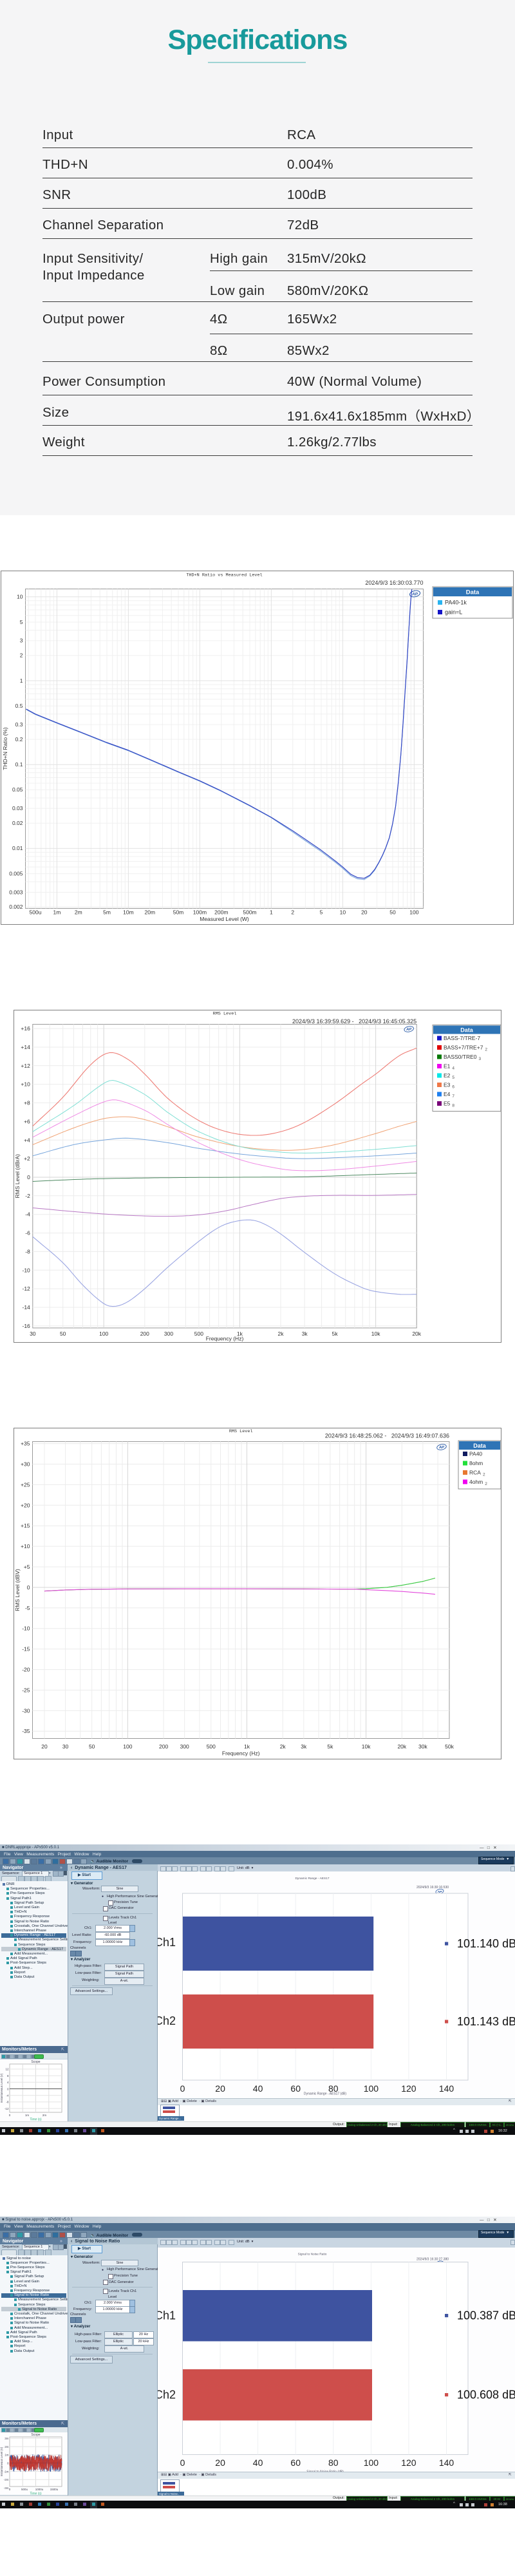  Describe the element at coordinates (26, 1731) in the screenshot. I see `svg-text: -35` at that location.